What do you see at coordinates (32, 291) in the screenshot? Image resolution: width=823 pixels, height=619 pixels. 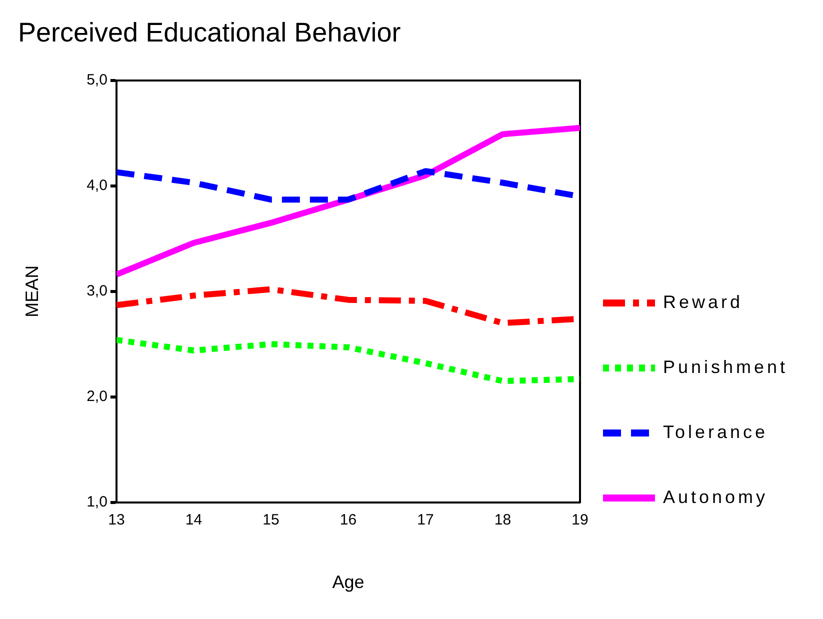 I see `y-axis-title: MEAN` at bounding box center [32, 291].